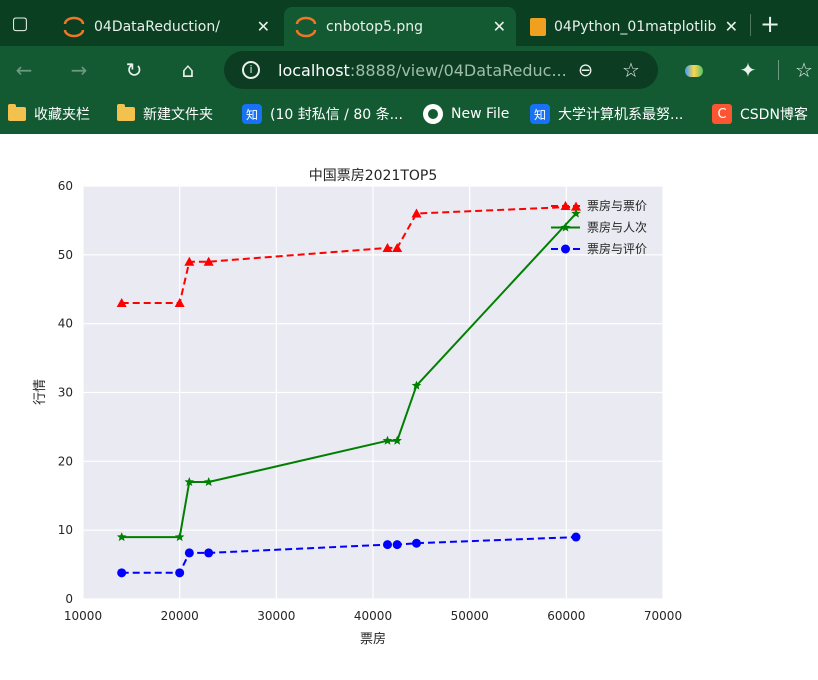 Image resolution: width=818 pixels, height=680 pixels. I want to click on back-icon: ←, so click(24, 70).